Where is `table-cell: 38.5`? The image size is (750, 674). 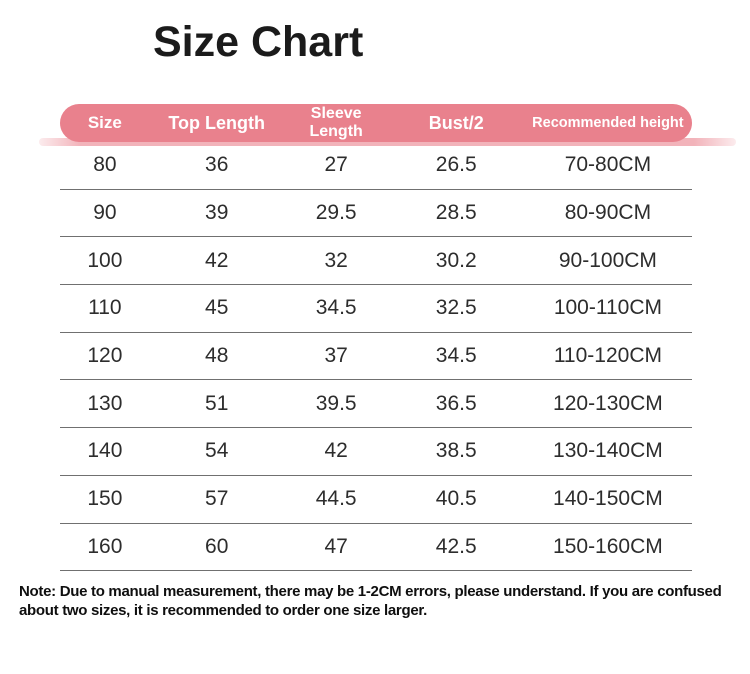 table-cell: 38.5 is located at coordinates (456, 451).